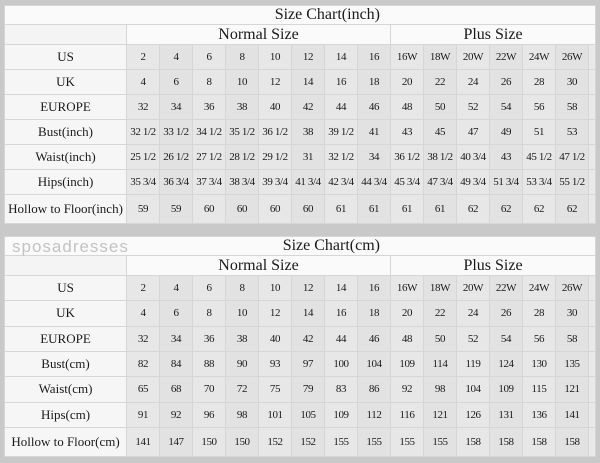 The height and width of the screenshot is (463, 600). What do you see at coordinates (275, 132) in the screenshot?
I see `normal-size-cell: 36 1/2` at bounding box center [275, 132].